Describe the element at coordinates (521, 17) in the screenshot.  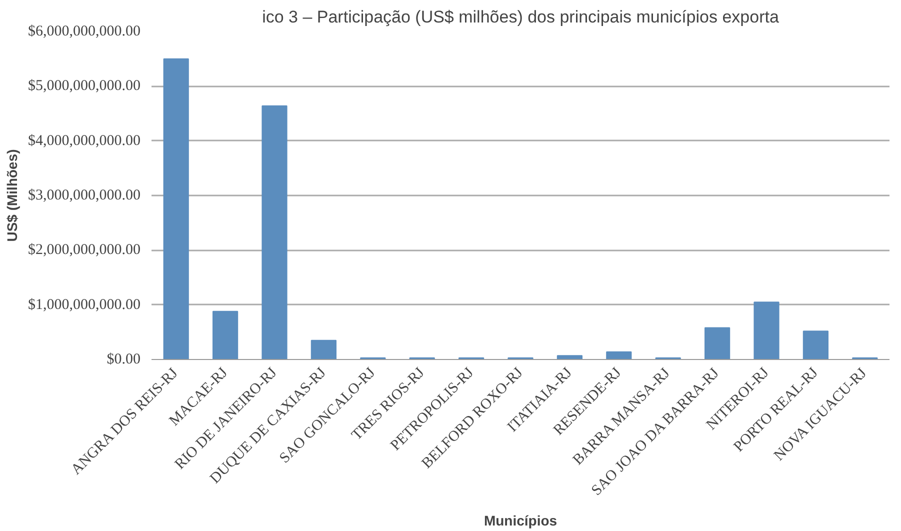
I see `chart-title: ico 3 – Participação (US$ milhões) dos principais municípios exporta` at that location.